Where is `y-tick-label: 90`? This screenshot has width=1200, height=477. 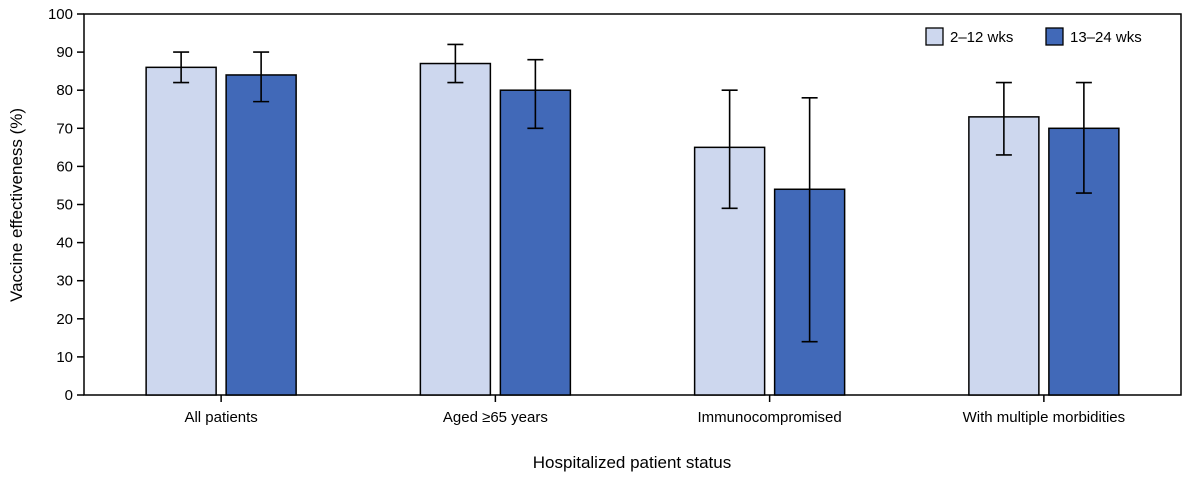
y-tick-label: 90 is located at coordinates (64, 52).